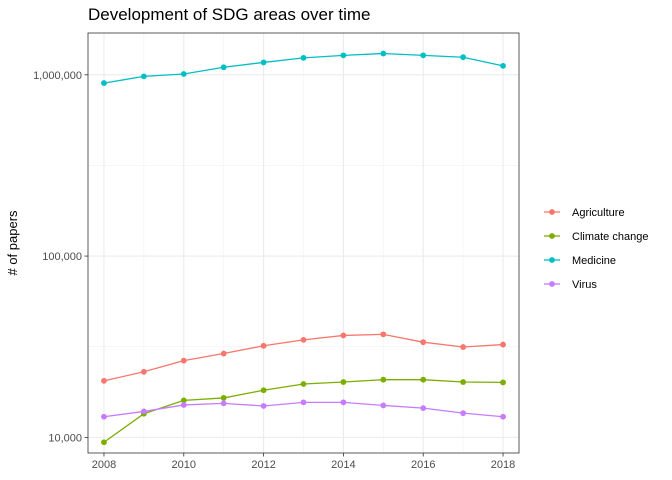 This screenshot has height=480, width=672. I want to click on x-tick-label: 2008, so click(104, 465).